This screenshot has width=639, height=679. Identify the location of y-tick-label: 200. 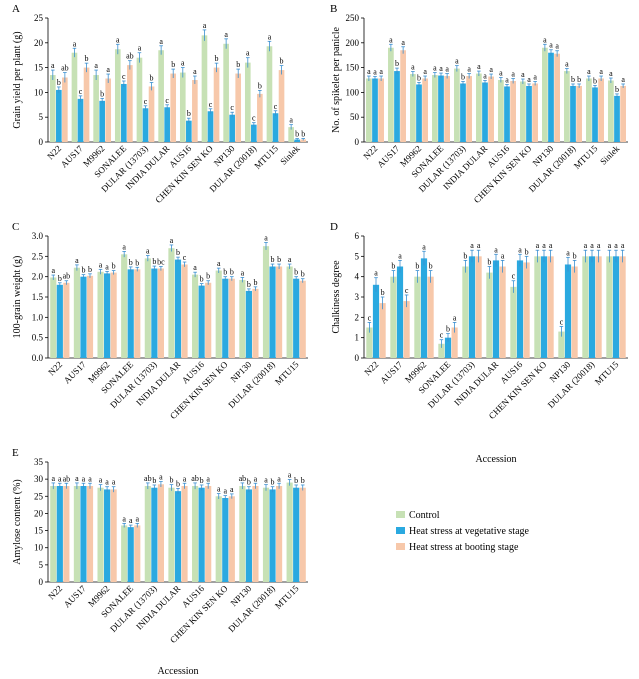
(353, 43).